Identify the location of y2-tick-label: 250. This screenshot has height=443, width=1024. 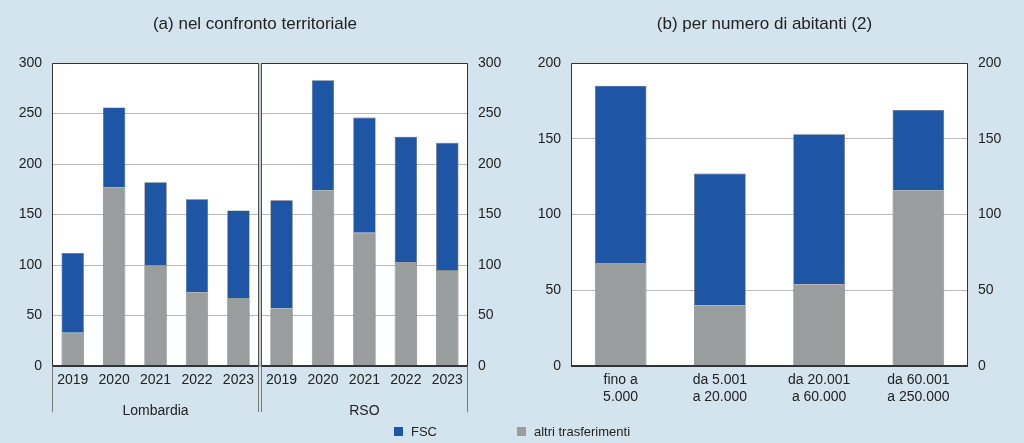
(490, 112).